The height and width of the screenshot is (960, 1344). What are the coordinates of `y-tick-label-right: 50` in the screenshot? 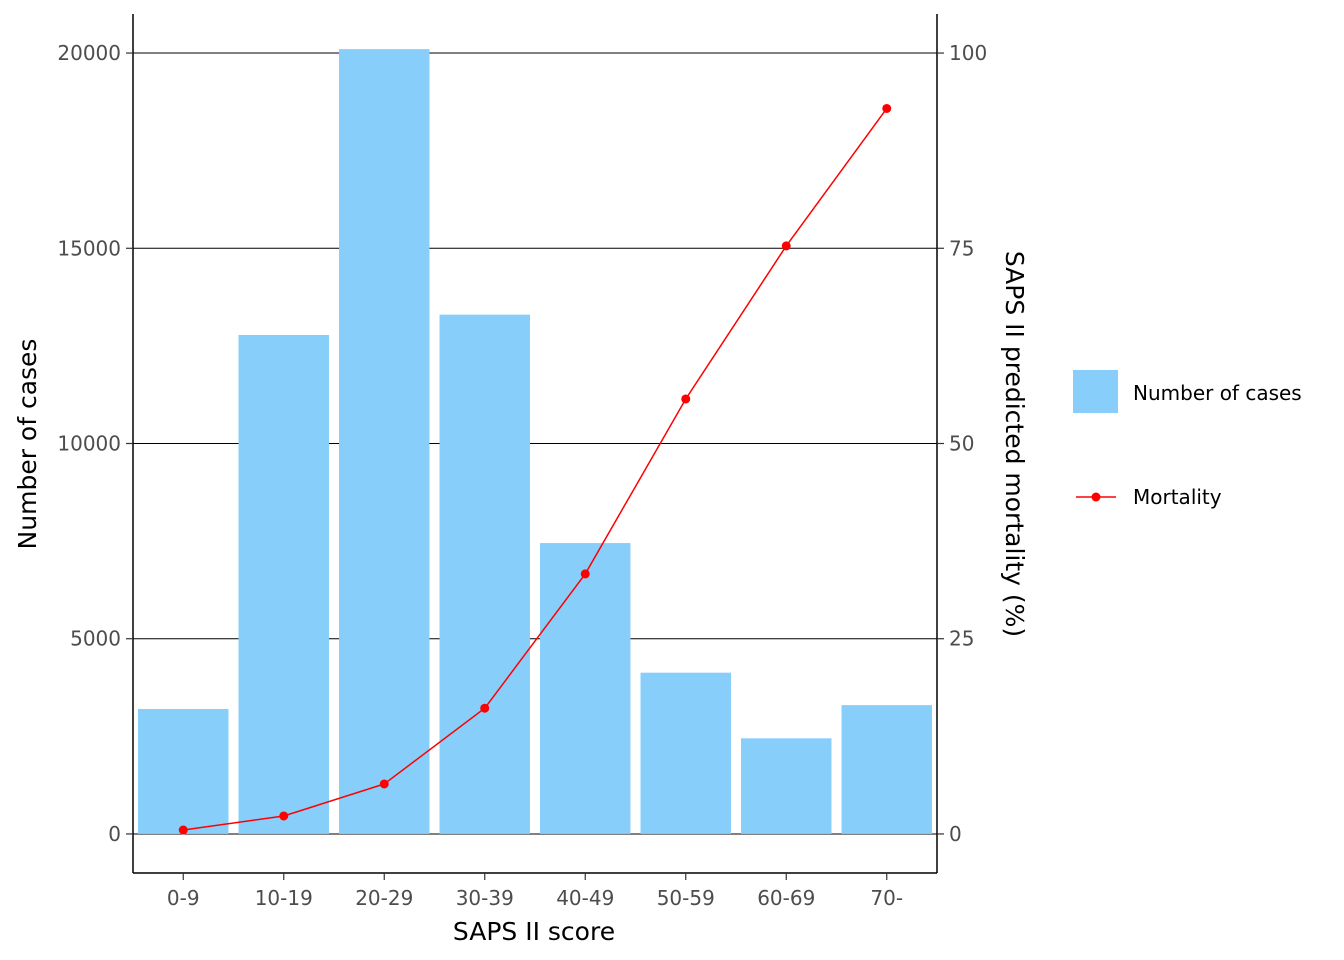 It's located at (961, 444).